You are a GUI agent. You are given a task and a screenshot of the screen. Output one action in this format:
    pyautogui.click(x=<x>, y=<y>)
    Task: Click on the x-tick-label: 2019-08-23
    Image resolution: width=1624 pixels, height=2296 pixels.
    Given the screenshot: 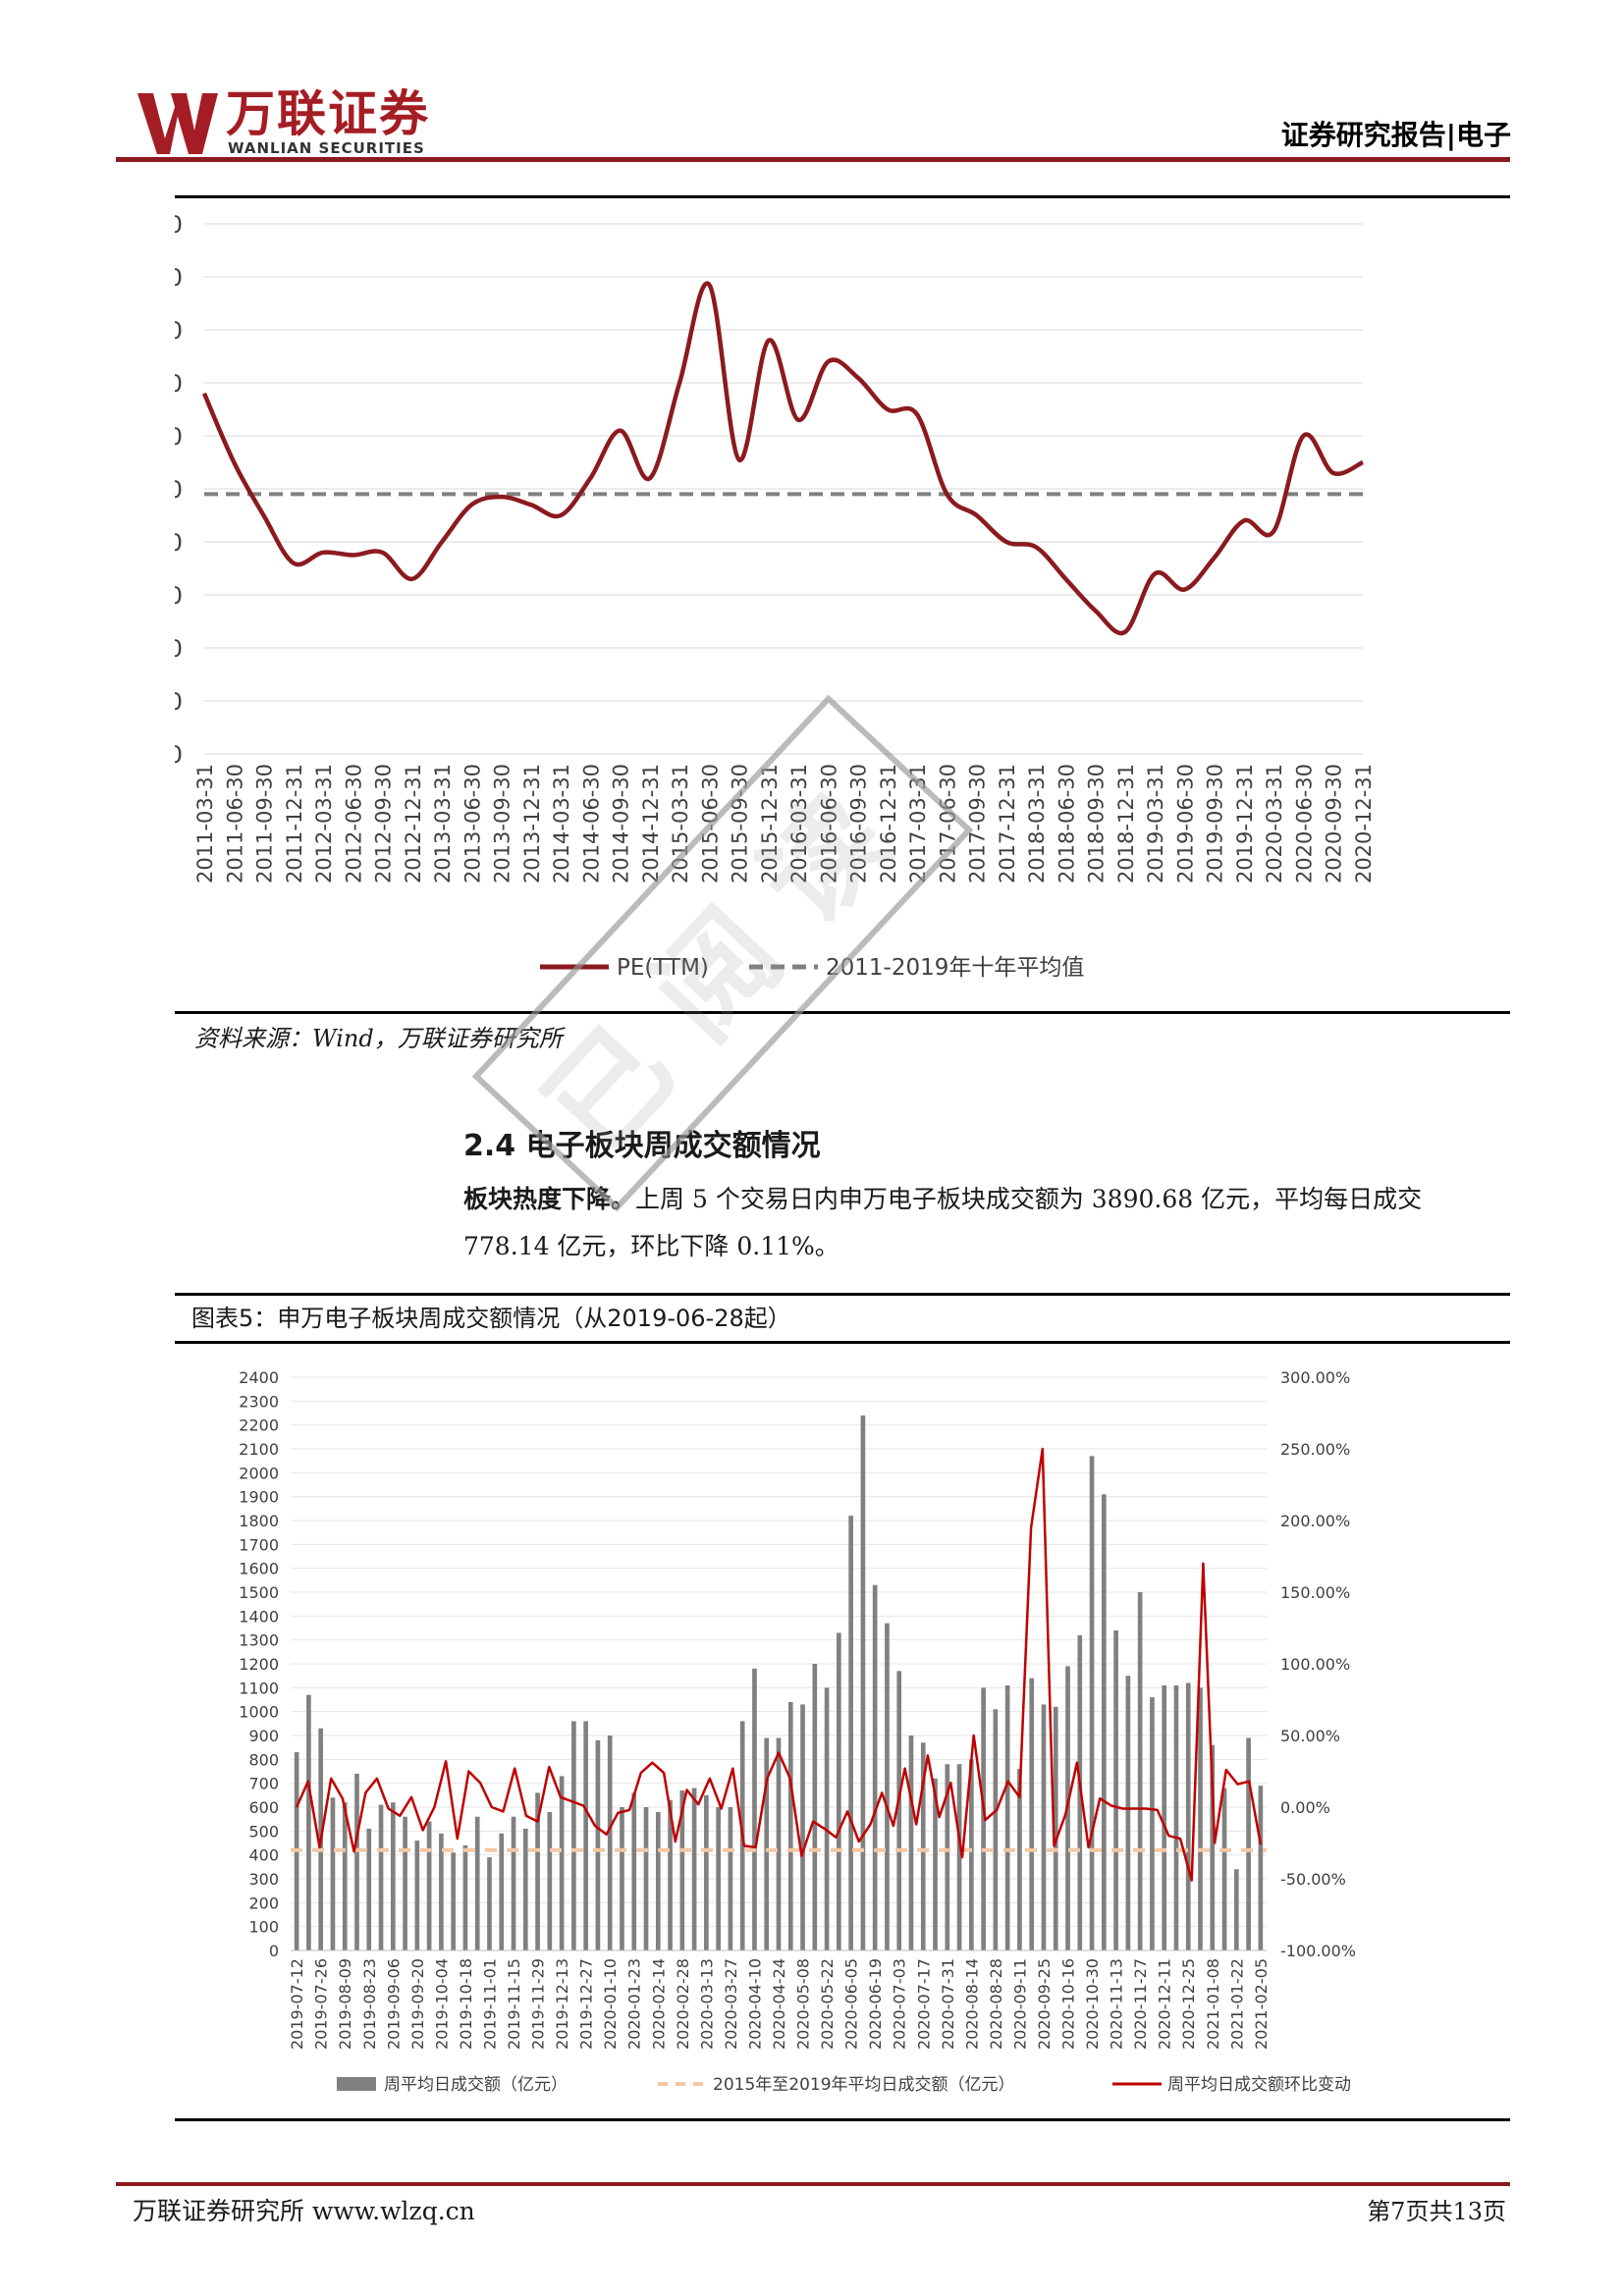 What is the action you would take?
    pyautogui.click(x=369, y=2004)
    